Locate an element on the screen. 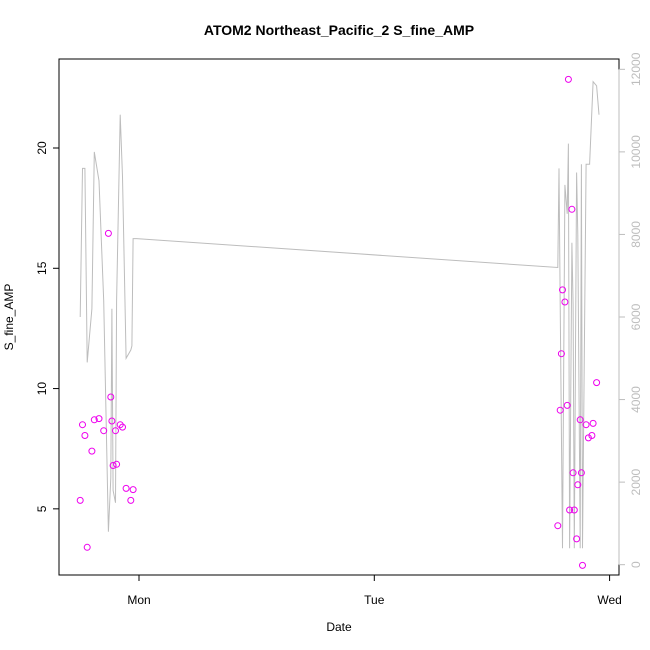 This screenshot has height=650, width=650. x-tick-label: Tue is located at coordinates (374, 600).